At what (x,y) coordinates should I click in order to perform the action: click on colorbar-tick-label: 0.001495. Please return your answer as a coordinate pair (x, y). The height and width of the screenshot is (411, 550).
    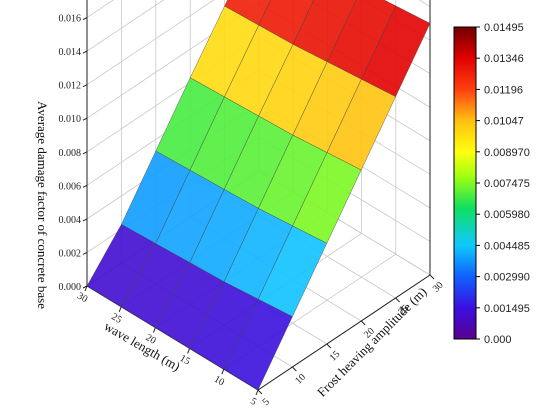
    Looking at the image, I should click on (507, 309).